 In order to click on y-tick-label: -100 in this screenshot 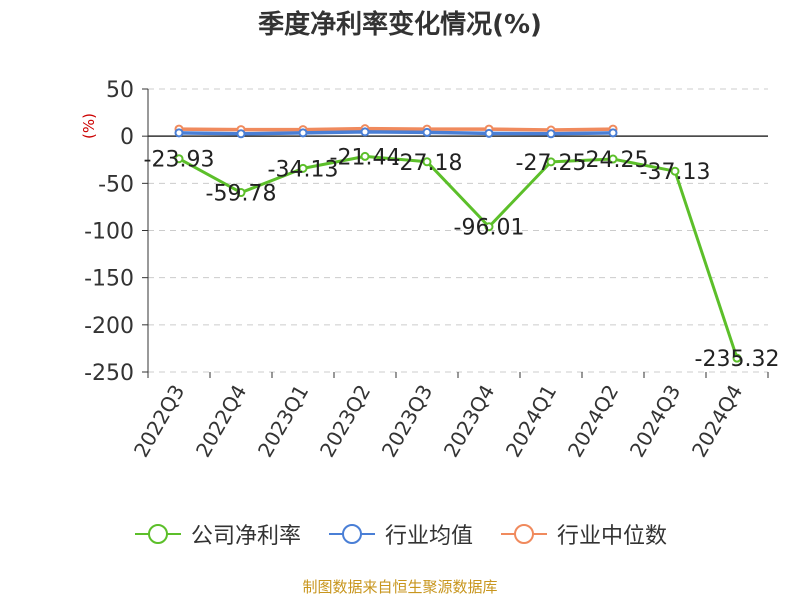, I will do `click(109, 232)`.